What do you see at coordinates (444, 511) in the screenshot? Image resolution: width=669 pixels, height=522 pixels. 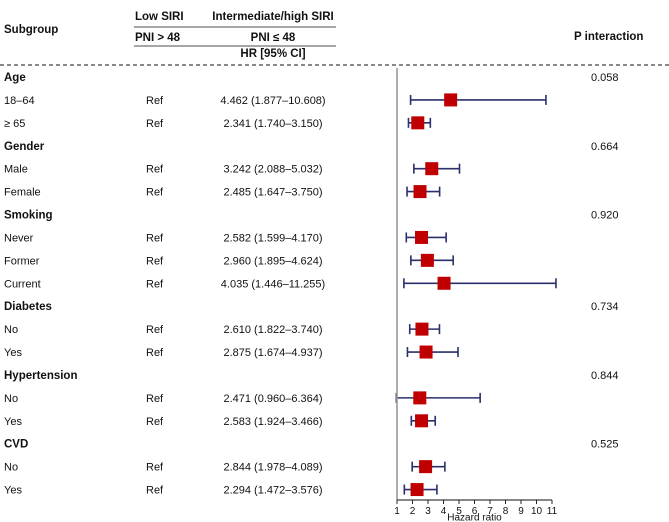 I see `x-tick-label: 4` at bounding box center [444, 511].